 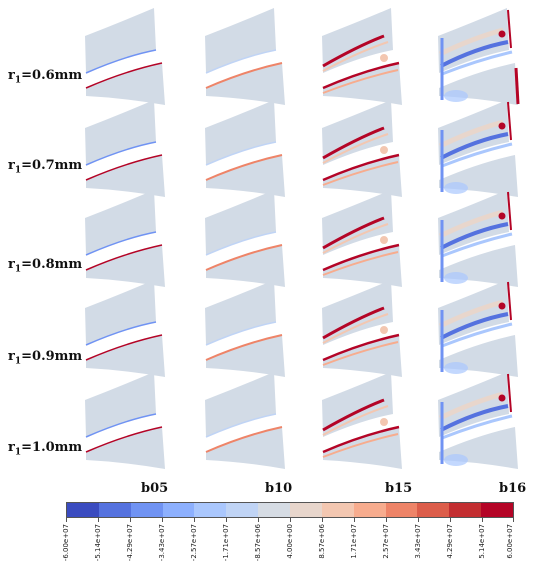 What do you see at coordinates (66, 542) in the screenshot?
I see `colorbar-tick-label: -6.00e+07` at bounding box center [66, 542].